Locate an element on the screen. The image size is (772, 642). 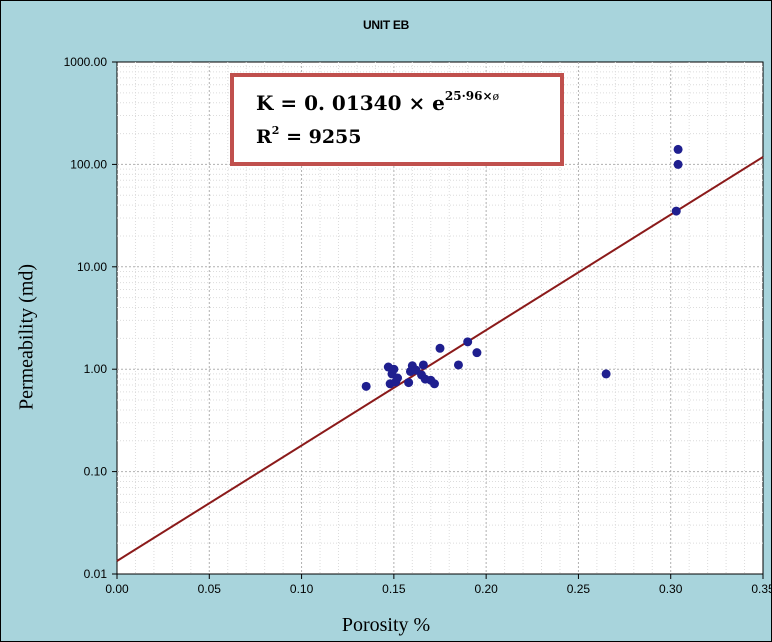
y-tick-labels: 0.01 0.10 1.00 10.00 100.00 1000.00 is located at coordinates (86, 318).